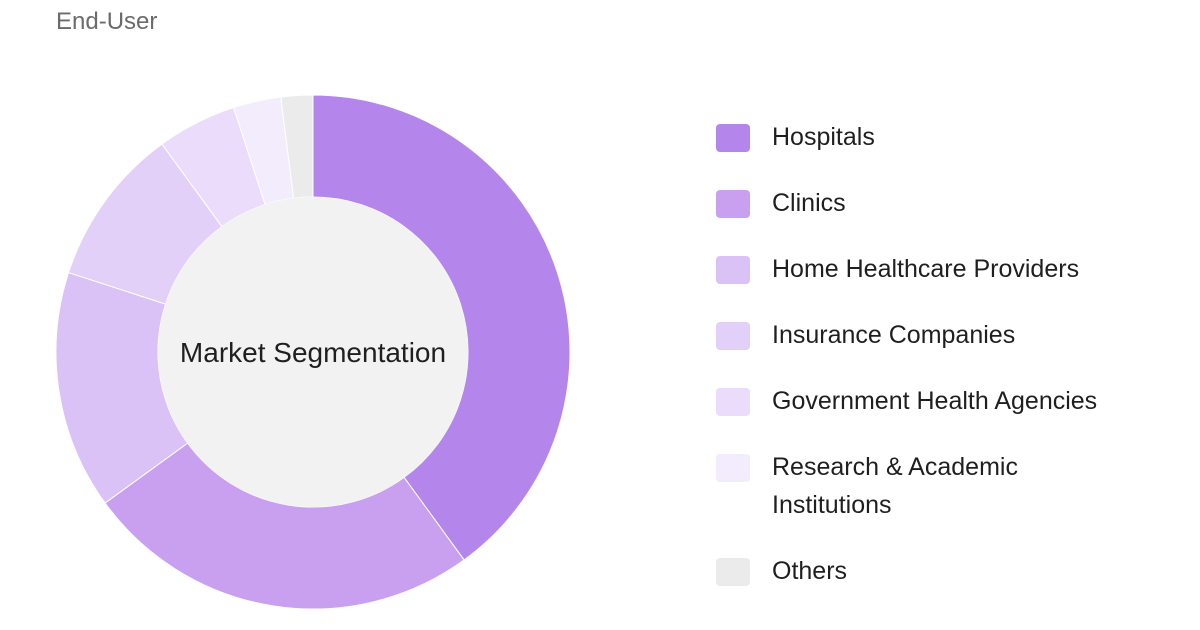 The image size is (1200, 630). What do you see at coordinates (895, 486) in the screenshot?
I see `legend-label: Research & Academic Institutions` at bounding box center [895, 486].